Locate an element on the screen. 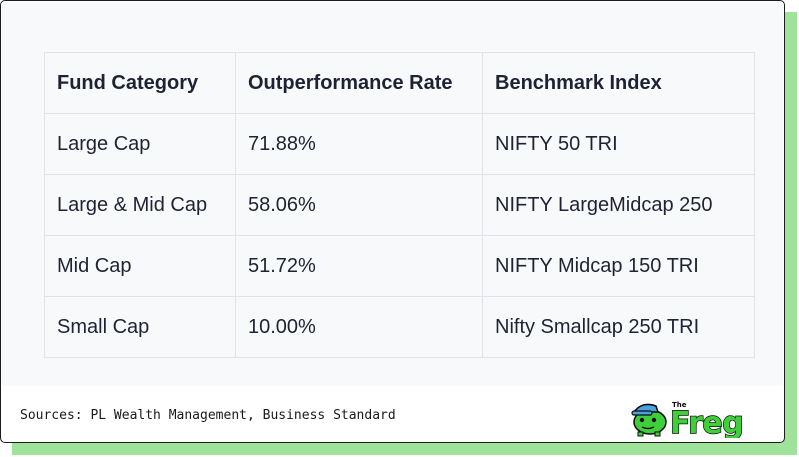 Image resolution: width=799 pixels, height=457 pixels. table-row: Large Cap 71.88% NIFTY 50 TRI is located at coordinates (399, 144).